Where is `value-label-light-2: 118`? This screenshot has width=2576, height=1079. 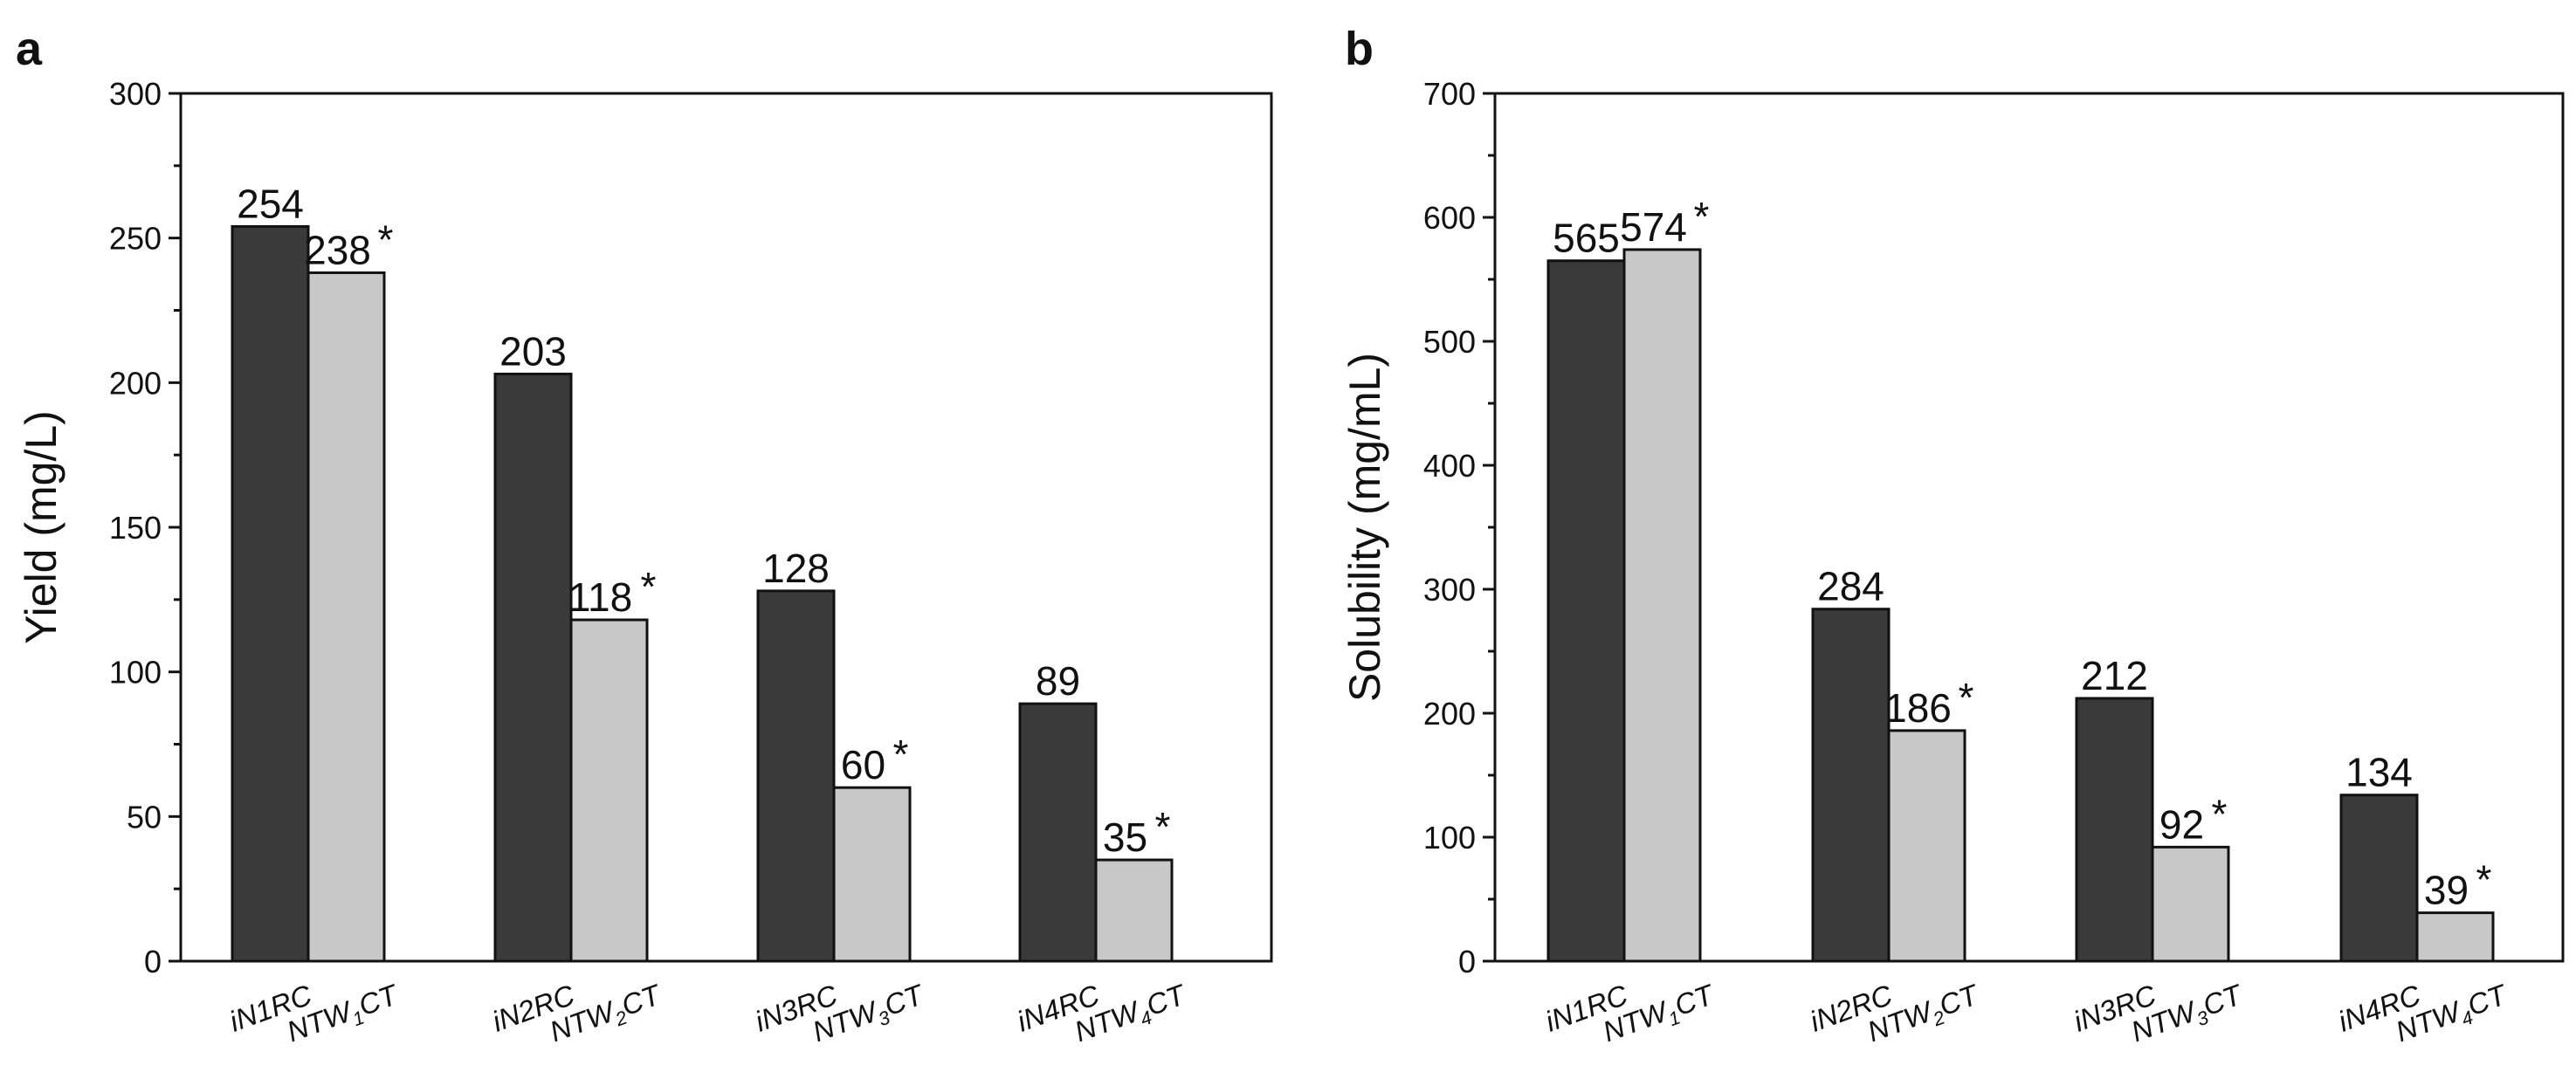 value-label-light-2: 118 is located at coordinates (600, 597).